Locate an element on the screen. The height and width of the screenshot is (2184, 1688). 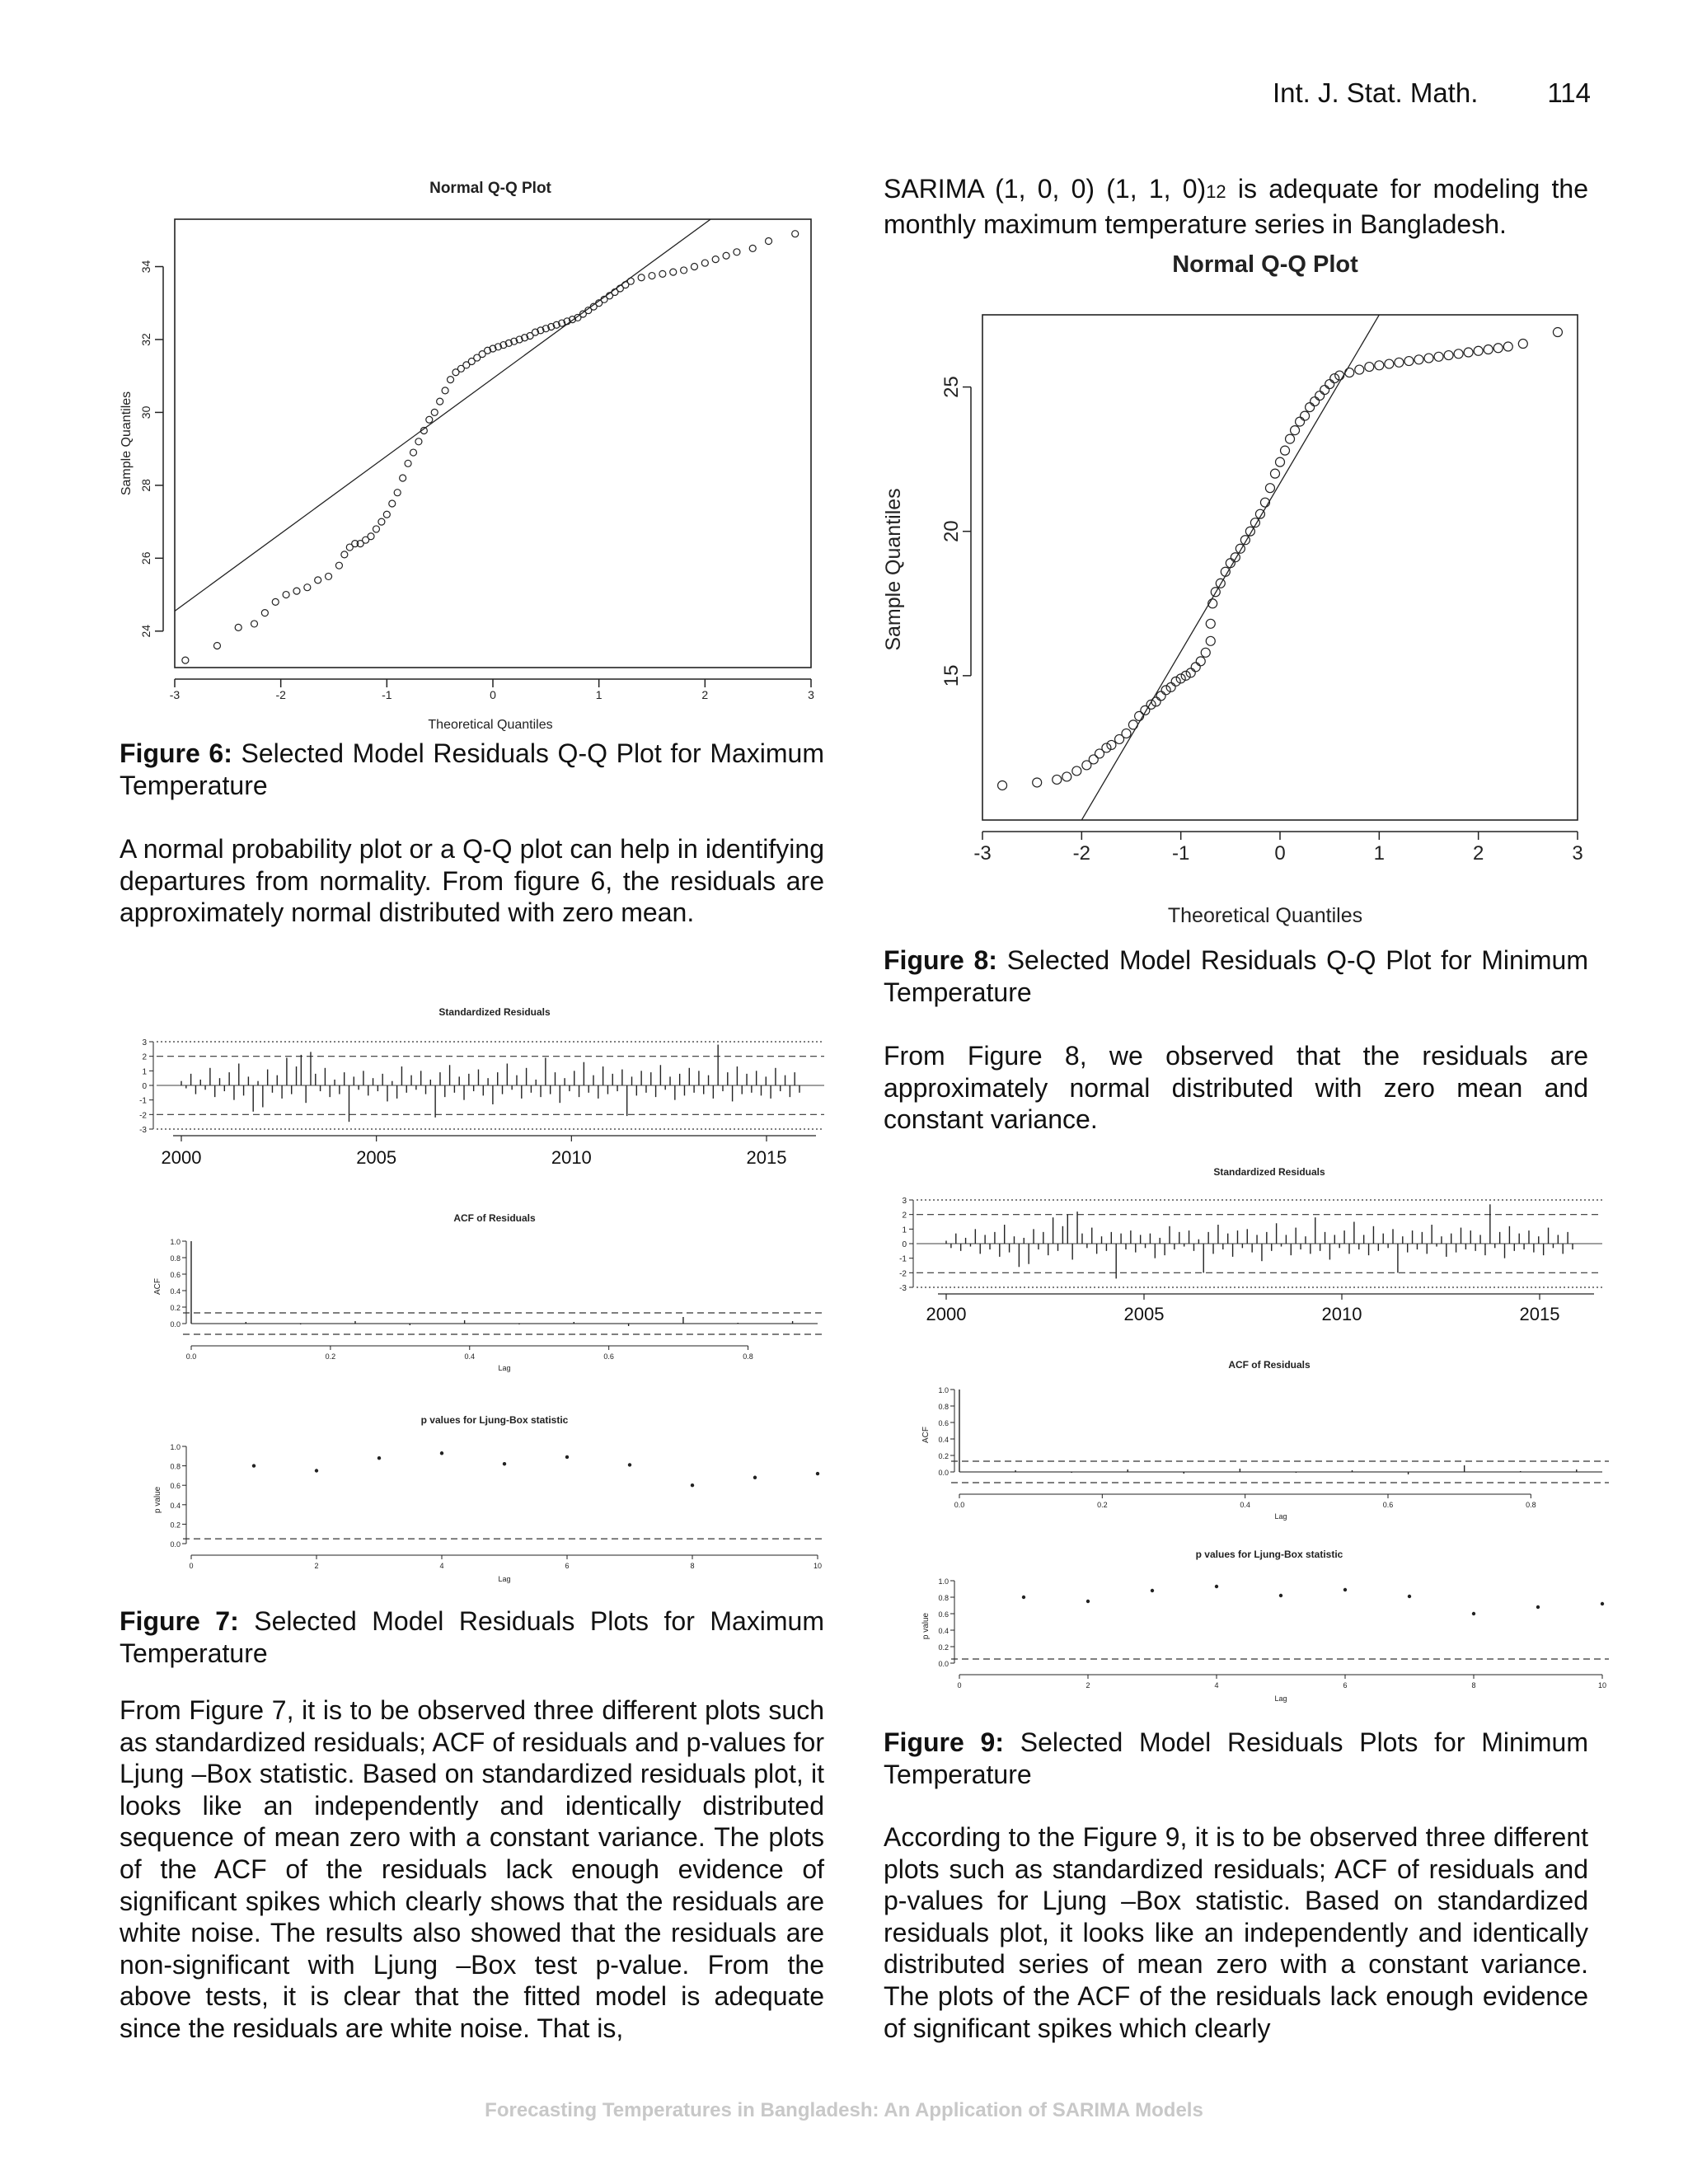
chart-title: Normal Q-Q Plot is located at coordinates (490, 188).